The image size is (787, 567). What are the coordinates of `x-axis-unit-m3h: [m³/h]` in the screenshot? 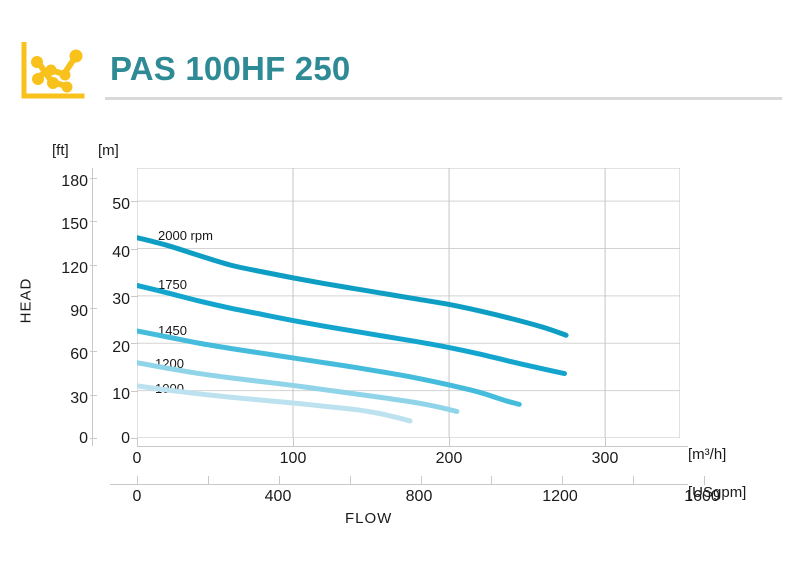 It's located at (707, 454).